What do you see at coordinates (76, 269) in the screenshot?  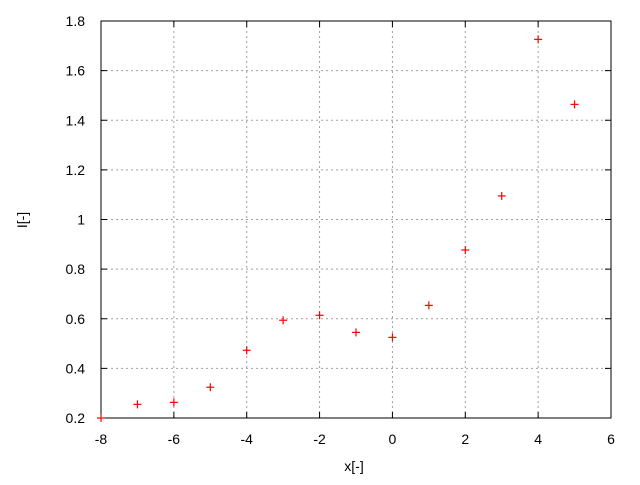 I see `y-tick-label: 0.8` at bounding box center [76, 269].